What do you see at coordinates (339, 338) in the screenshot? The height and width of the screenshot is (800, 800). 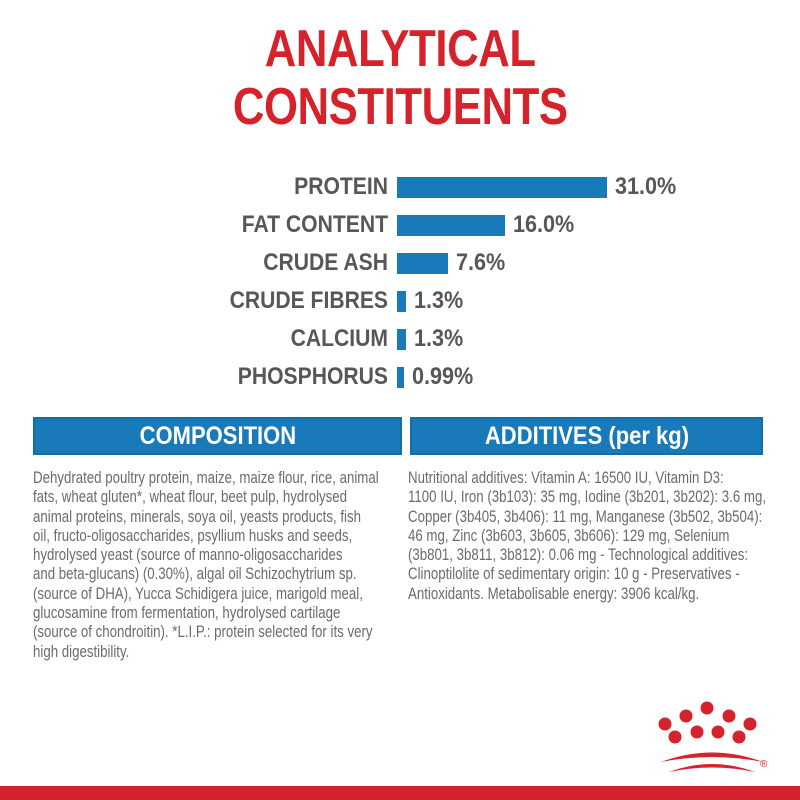 I see `bar-label: CALCIUM` at bounding box center [339, 338].